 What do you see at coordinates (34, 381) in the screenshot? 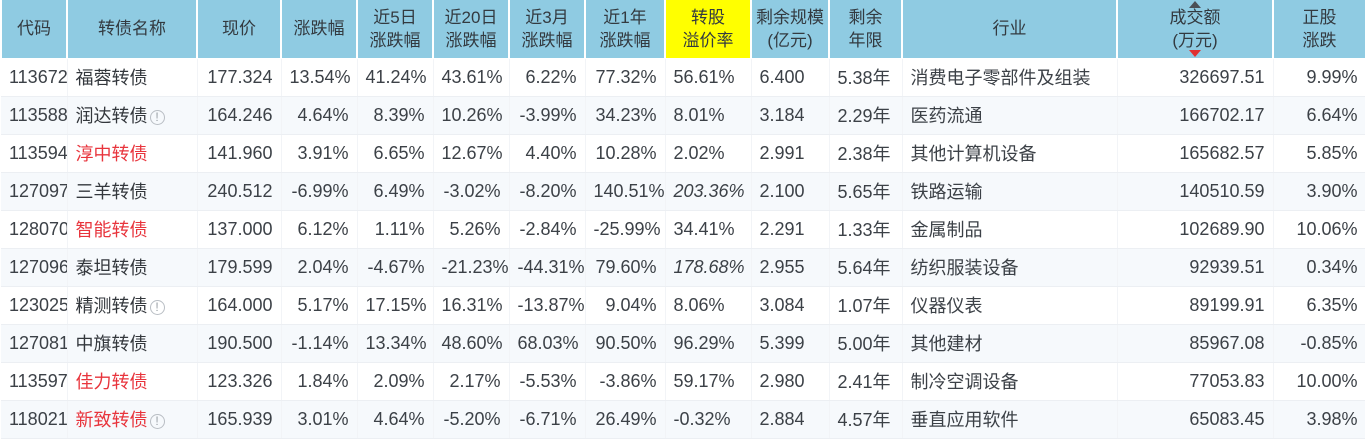
I see `bond-code-link: 113597` at bounding box center [34, 381].